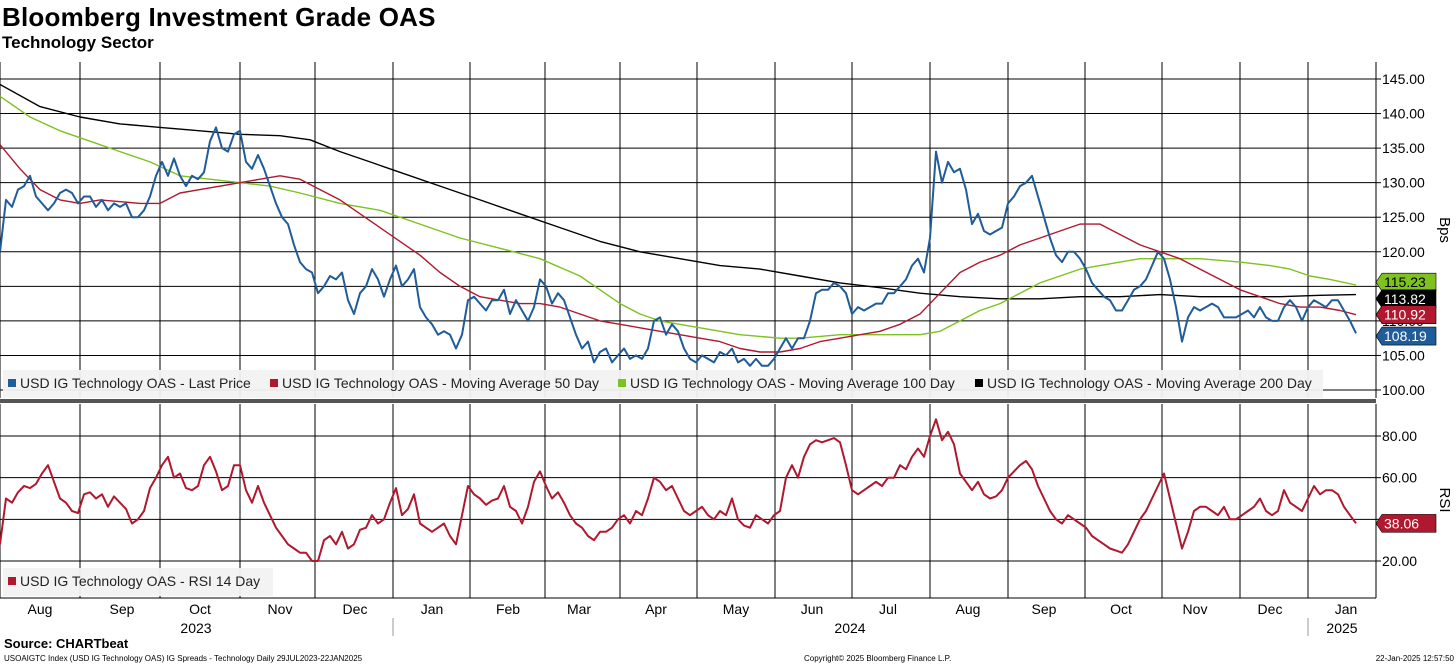  Describe the element at coordinates (1403, 390) in the screenshot. I see `y-tick-label: 100.00` at that location.